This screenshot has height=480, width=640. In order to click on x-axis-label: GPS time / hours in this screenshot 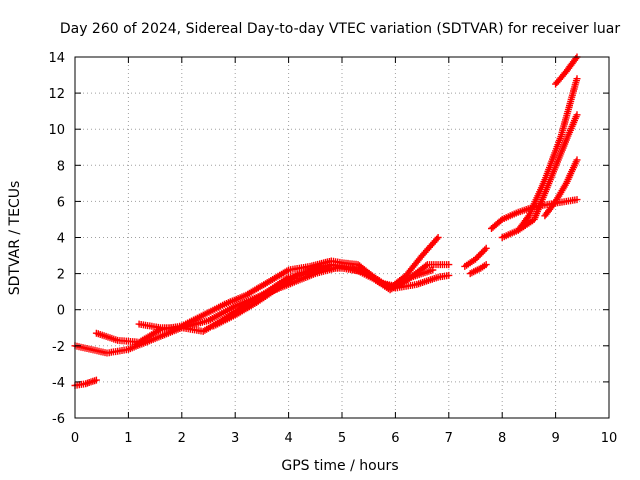, I will do `click(339, 466)`.